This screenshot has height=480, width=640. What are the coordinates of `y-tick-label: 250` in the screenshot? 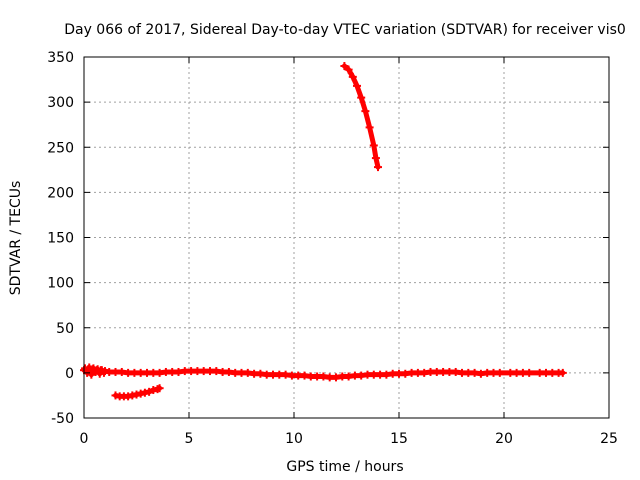 It's located at (60, 148).